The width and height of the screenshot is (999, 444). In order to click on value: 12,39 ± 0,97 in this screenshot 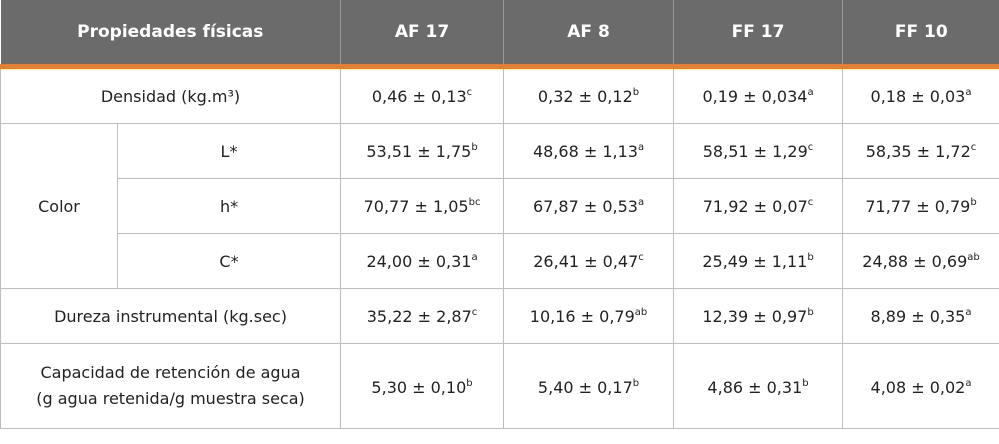, I will do `click(755, 316)`.